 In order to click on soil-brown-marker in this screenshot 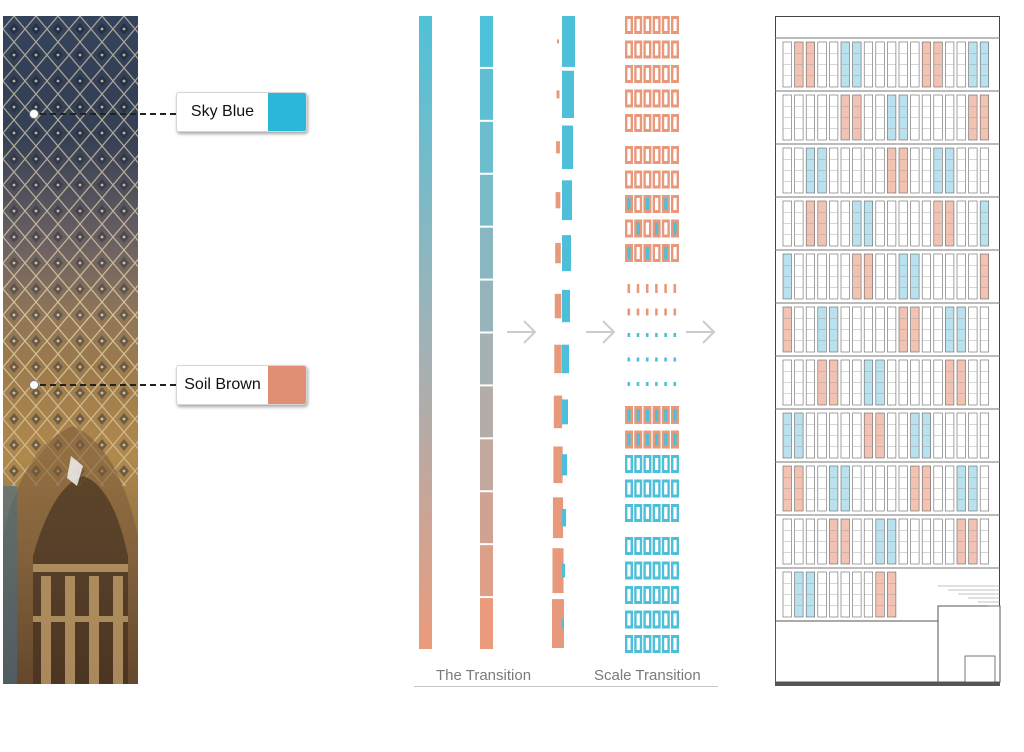, I will do `click(34, 385)`.